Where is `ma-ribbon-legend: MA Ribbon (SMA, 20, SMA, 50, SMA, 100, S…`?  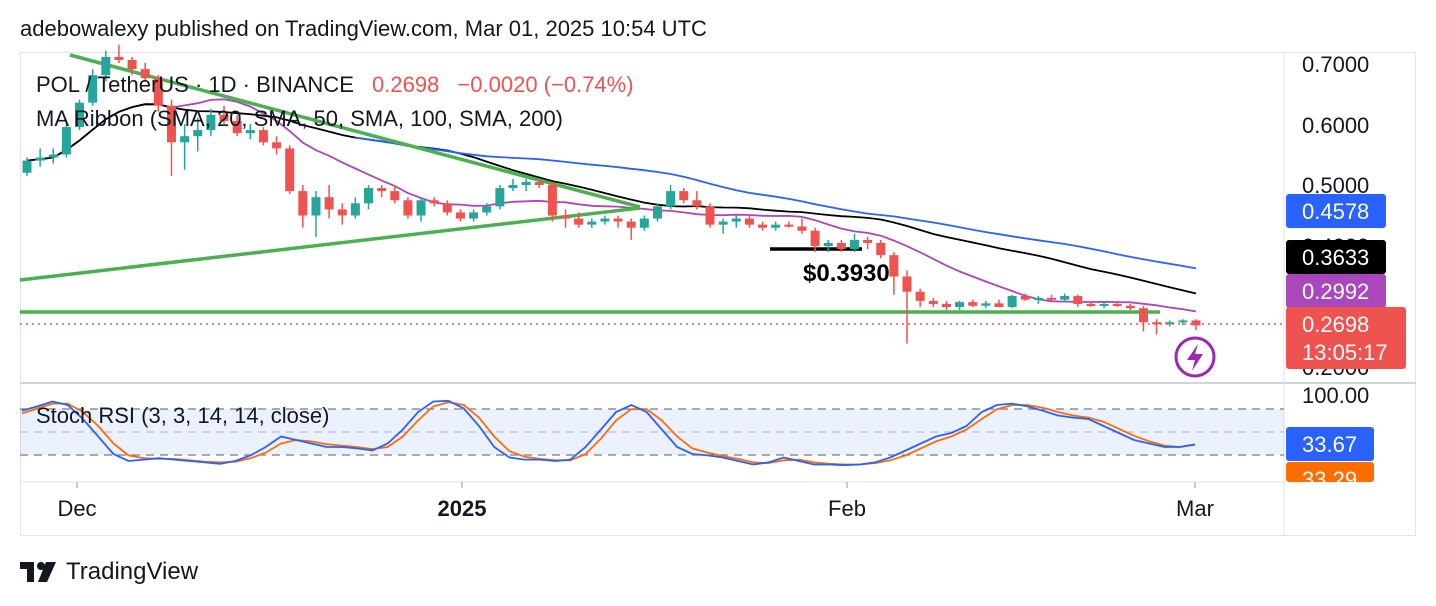
ma-ribbon-legend: MA Ribbon (SMA, 20, SMA, 50, SMA, 100, S… is located at coordinates (299, 118).